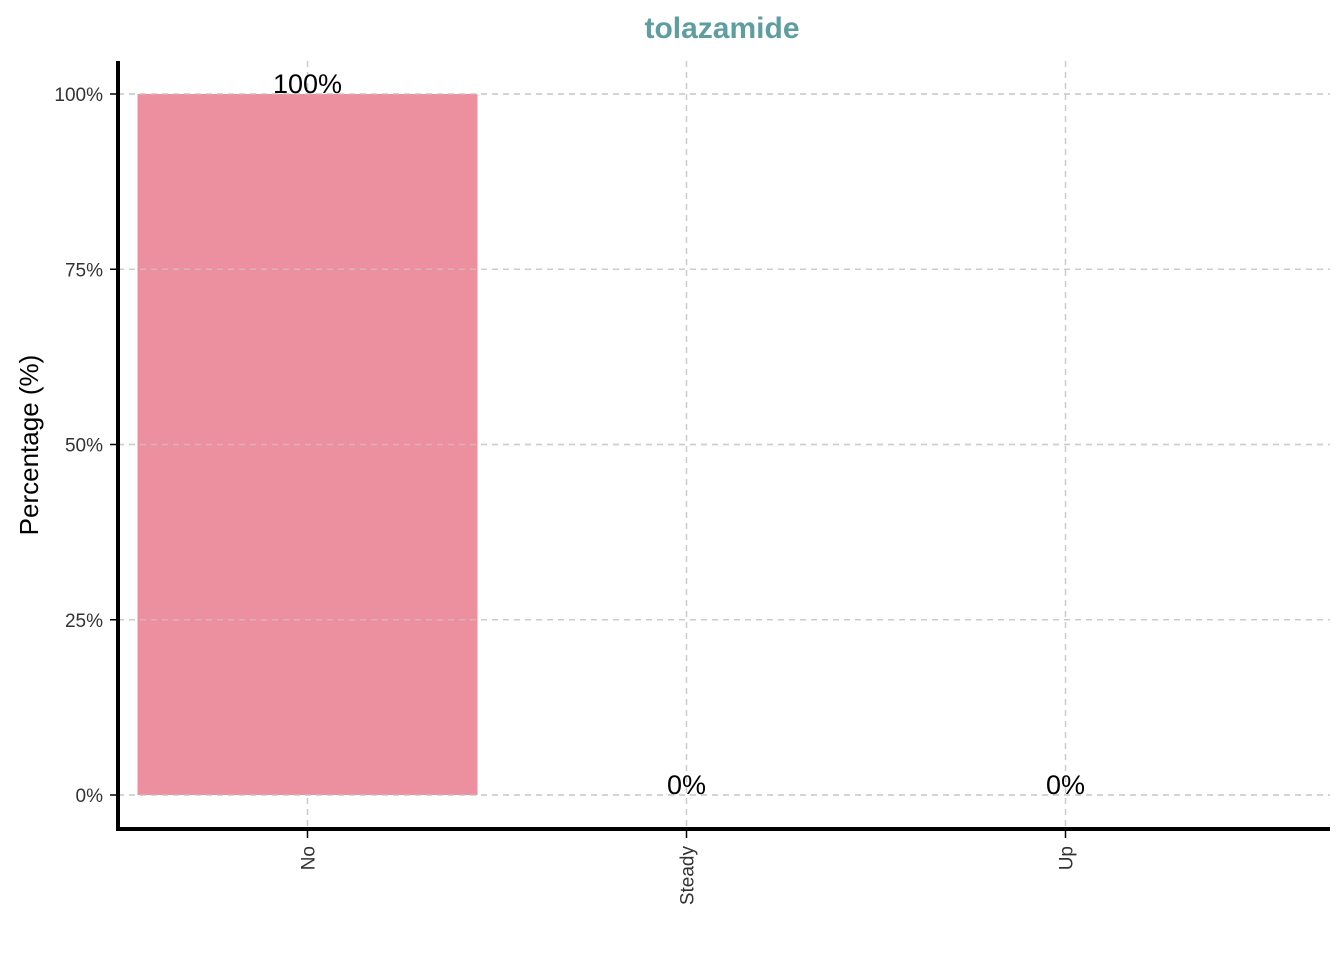 The height and width of the screenshot is (960, 1344). Describe the element at coordinates (84, 621) in the screenshot. I see `y-tick-label: 25%` at that location.